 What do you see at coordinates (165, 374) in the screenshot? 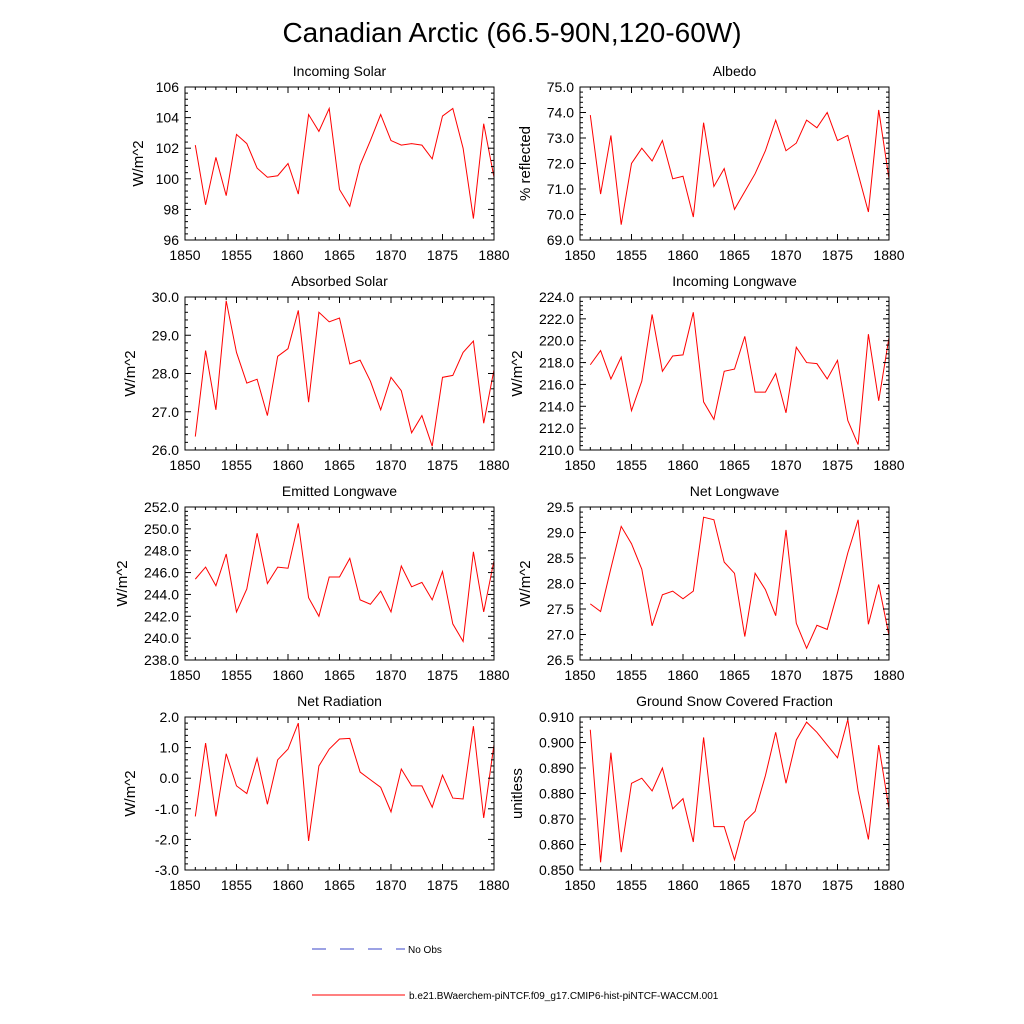
I see `absorbed-solar-y-tick-label: 28.0` at bounding box center [165, 374].